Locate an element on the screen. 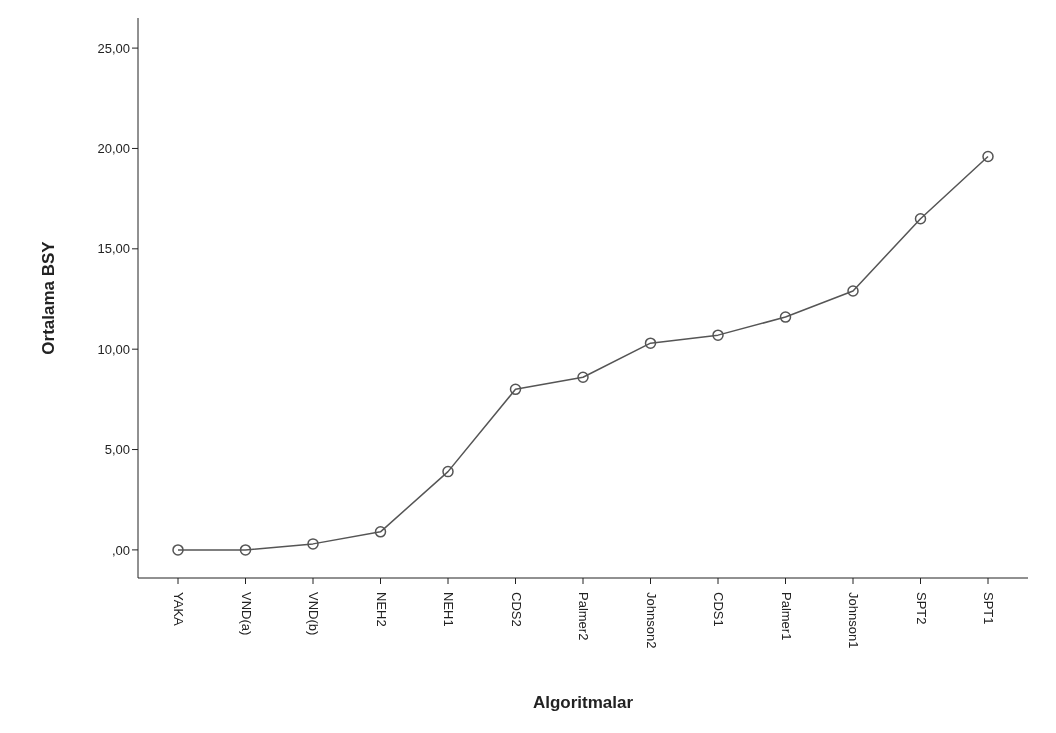 This screenshot has width=1056, height=733. y-tick-label: 10,00 is located at coordinates (113, 349).